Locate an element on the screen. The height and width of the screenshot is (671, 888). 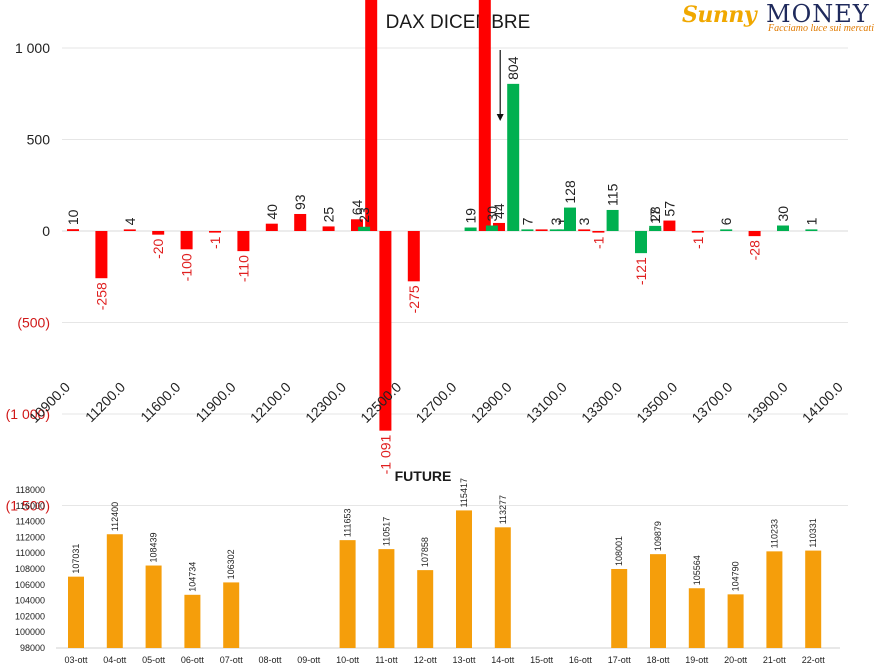
x-tick-label: 12700.0 is located at coordinates (435, 402).